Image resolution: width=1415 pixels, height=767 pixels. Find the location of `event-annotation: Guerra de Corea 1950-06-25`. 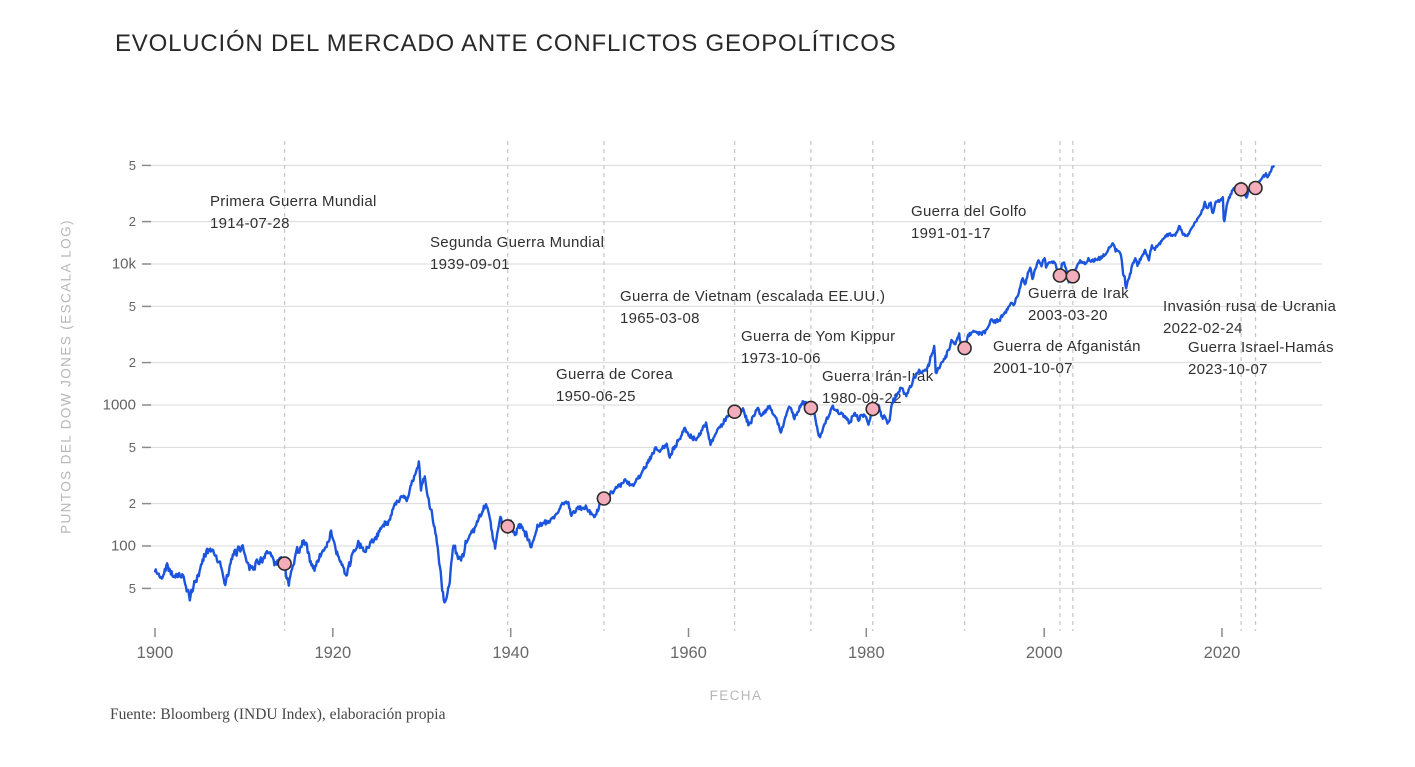

event-annotation: Guerra de Corea 1950-06-25 is located at coordinates (614, 386).